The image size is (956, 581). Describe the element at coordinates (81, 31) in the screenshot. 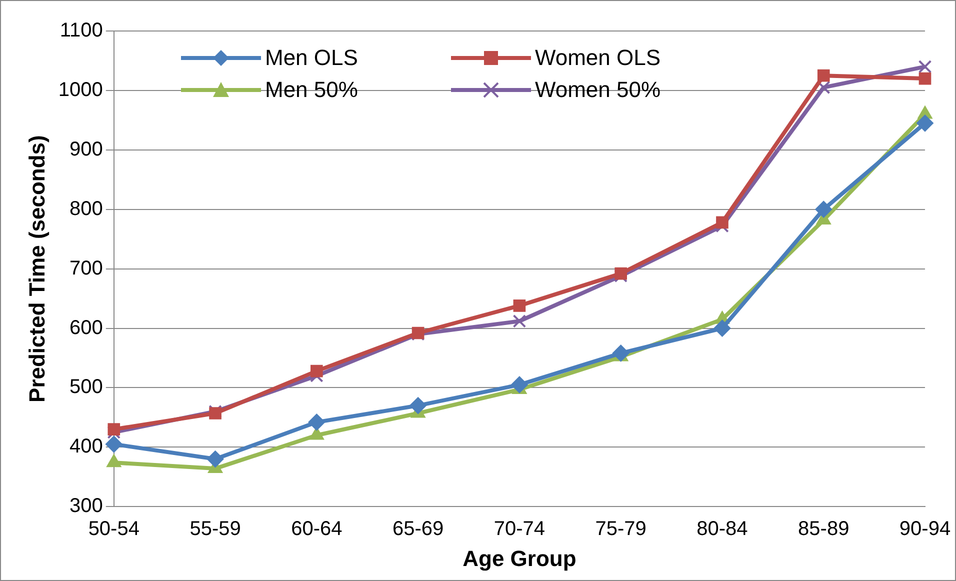

I see `y-tick-label: 1100` at that location.